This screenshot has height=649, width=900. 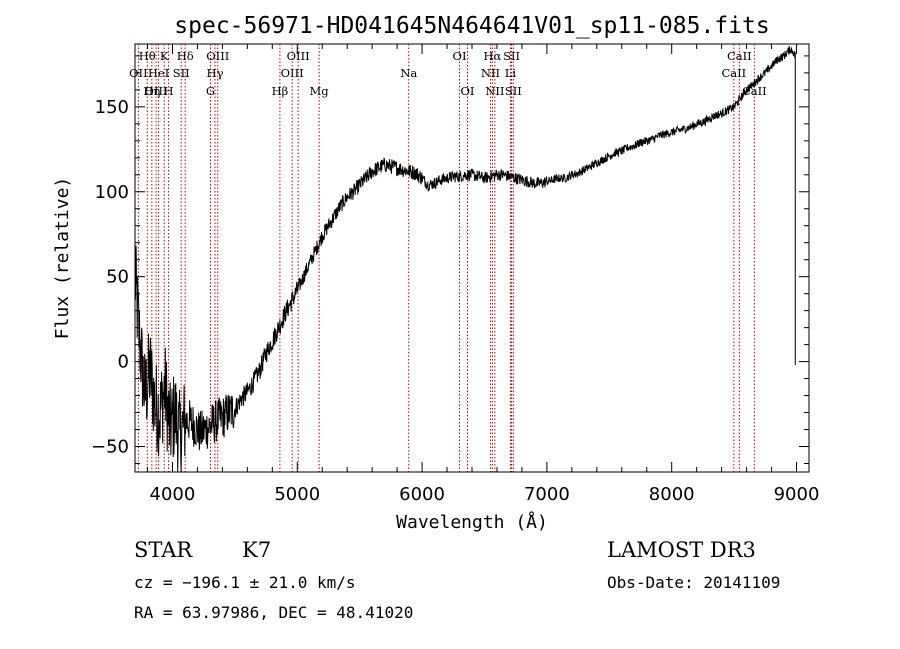 I want to click on y-axis-label: Flux (relative), so click(x=62, y=258).